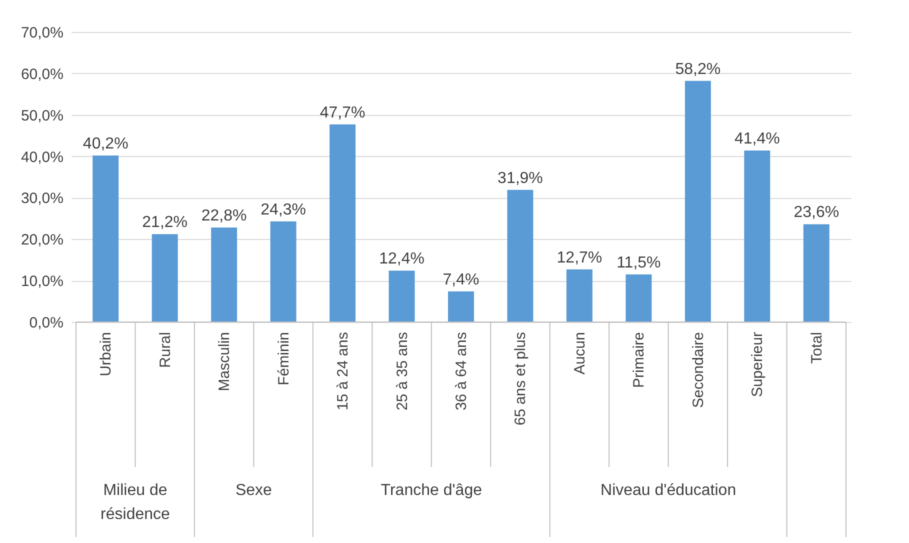  I want to click on data-label: 31,9%, so click(520, 178).